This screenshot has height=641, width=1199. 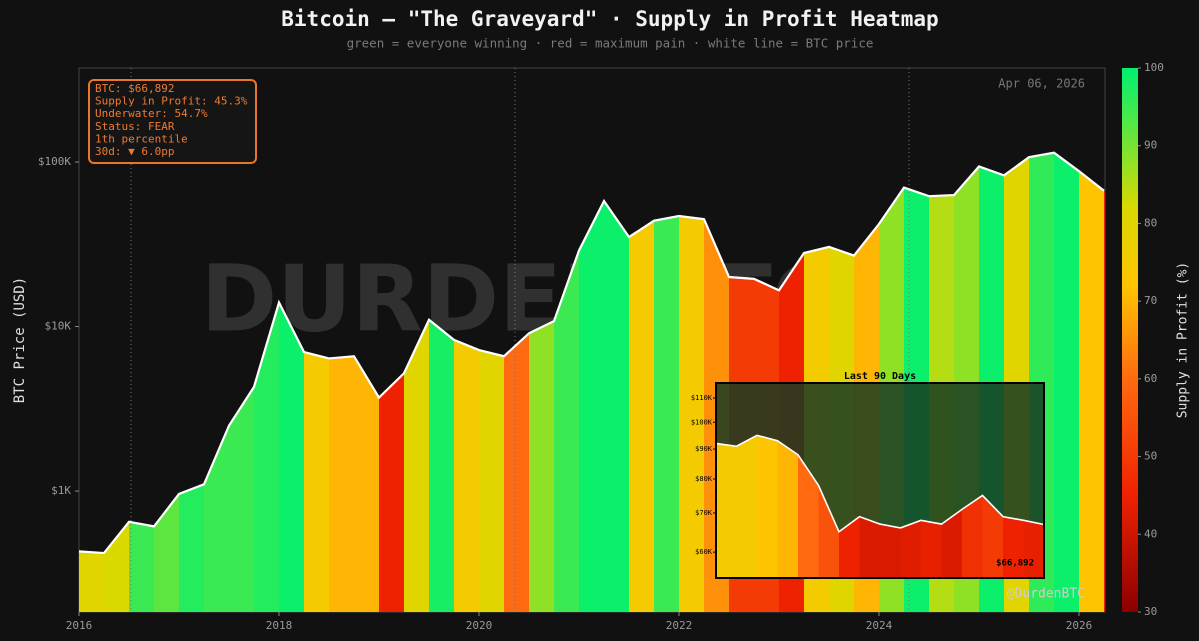 I want to click on inset-y-tick-label: $70K, so click(x=704, y=513).